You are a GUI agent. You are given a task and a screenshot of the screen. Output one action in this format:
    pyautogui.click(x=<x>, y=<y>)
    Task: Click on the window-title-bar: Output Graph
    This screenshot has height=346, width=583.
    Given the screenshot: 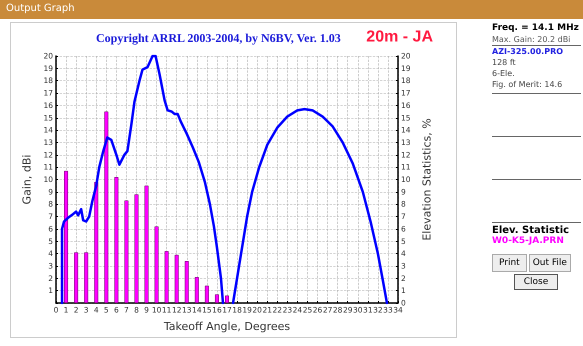 What is the action you would take?
    pyautogui.click(x=291, y=9)
    